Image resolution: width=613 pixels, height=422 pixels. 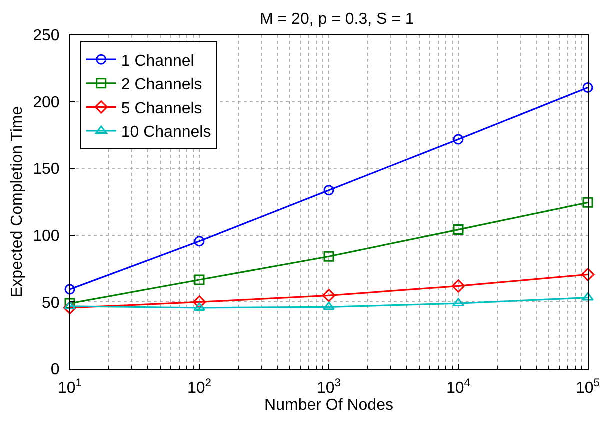 What do you see at coordinates (157, 61) in the screenshot?
I see `legend-label: 1 Channel` at bounding box center [157, 61].